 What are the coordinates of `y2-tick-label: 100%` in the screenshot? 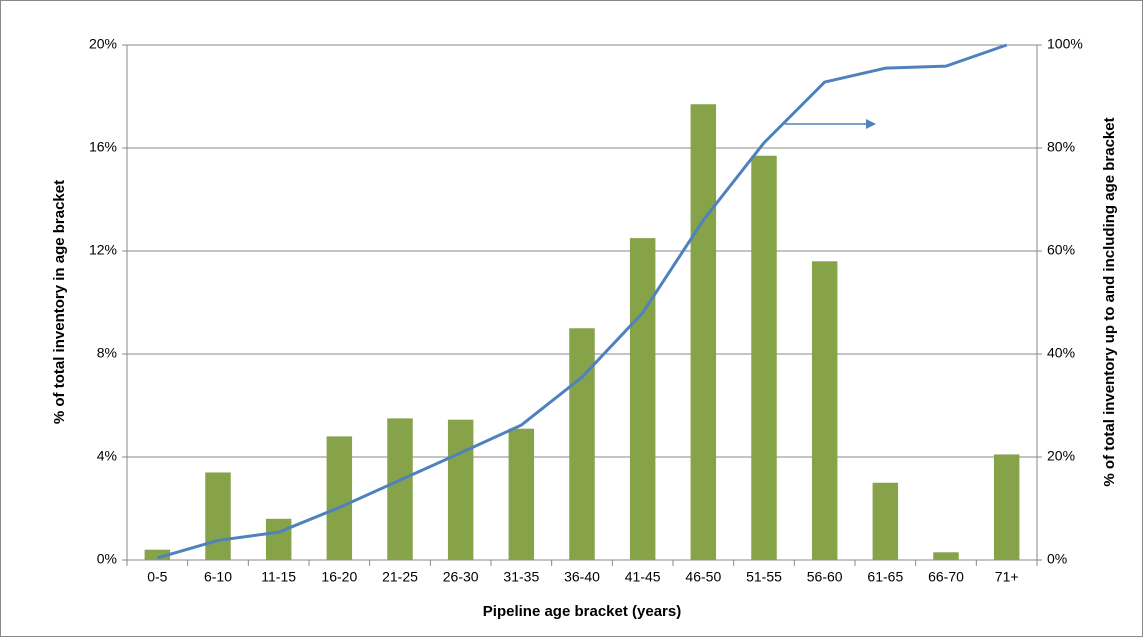 It's located at (1065, 44).